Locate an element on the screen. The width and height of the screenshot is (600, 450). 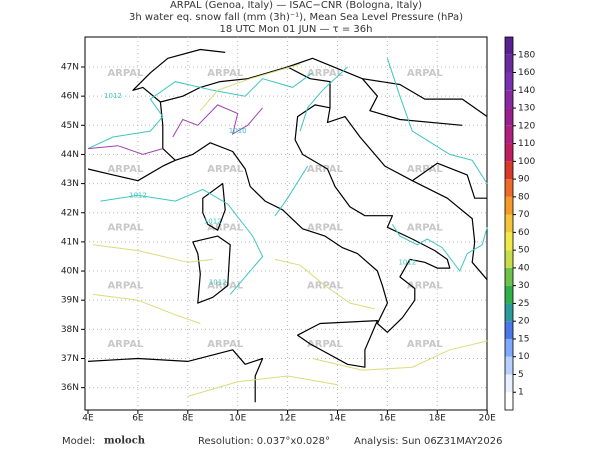
colorbar-label: 160 is located at coordinates (526, 73).